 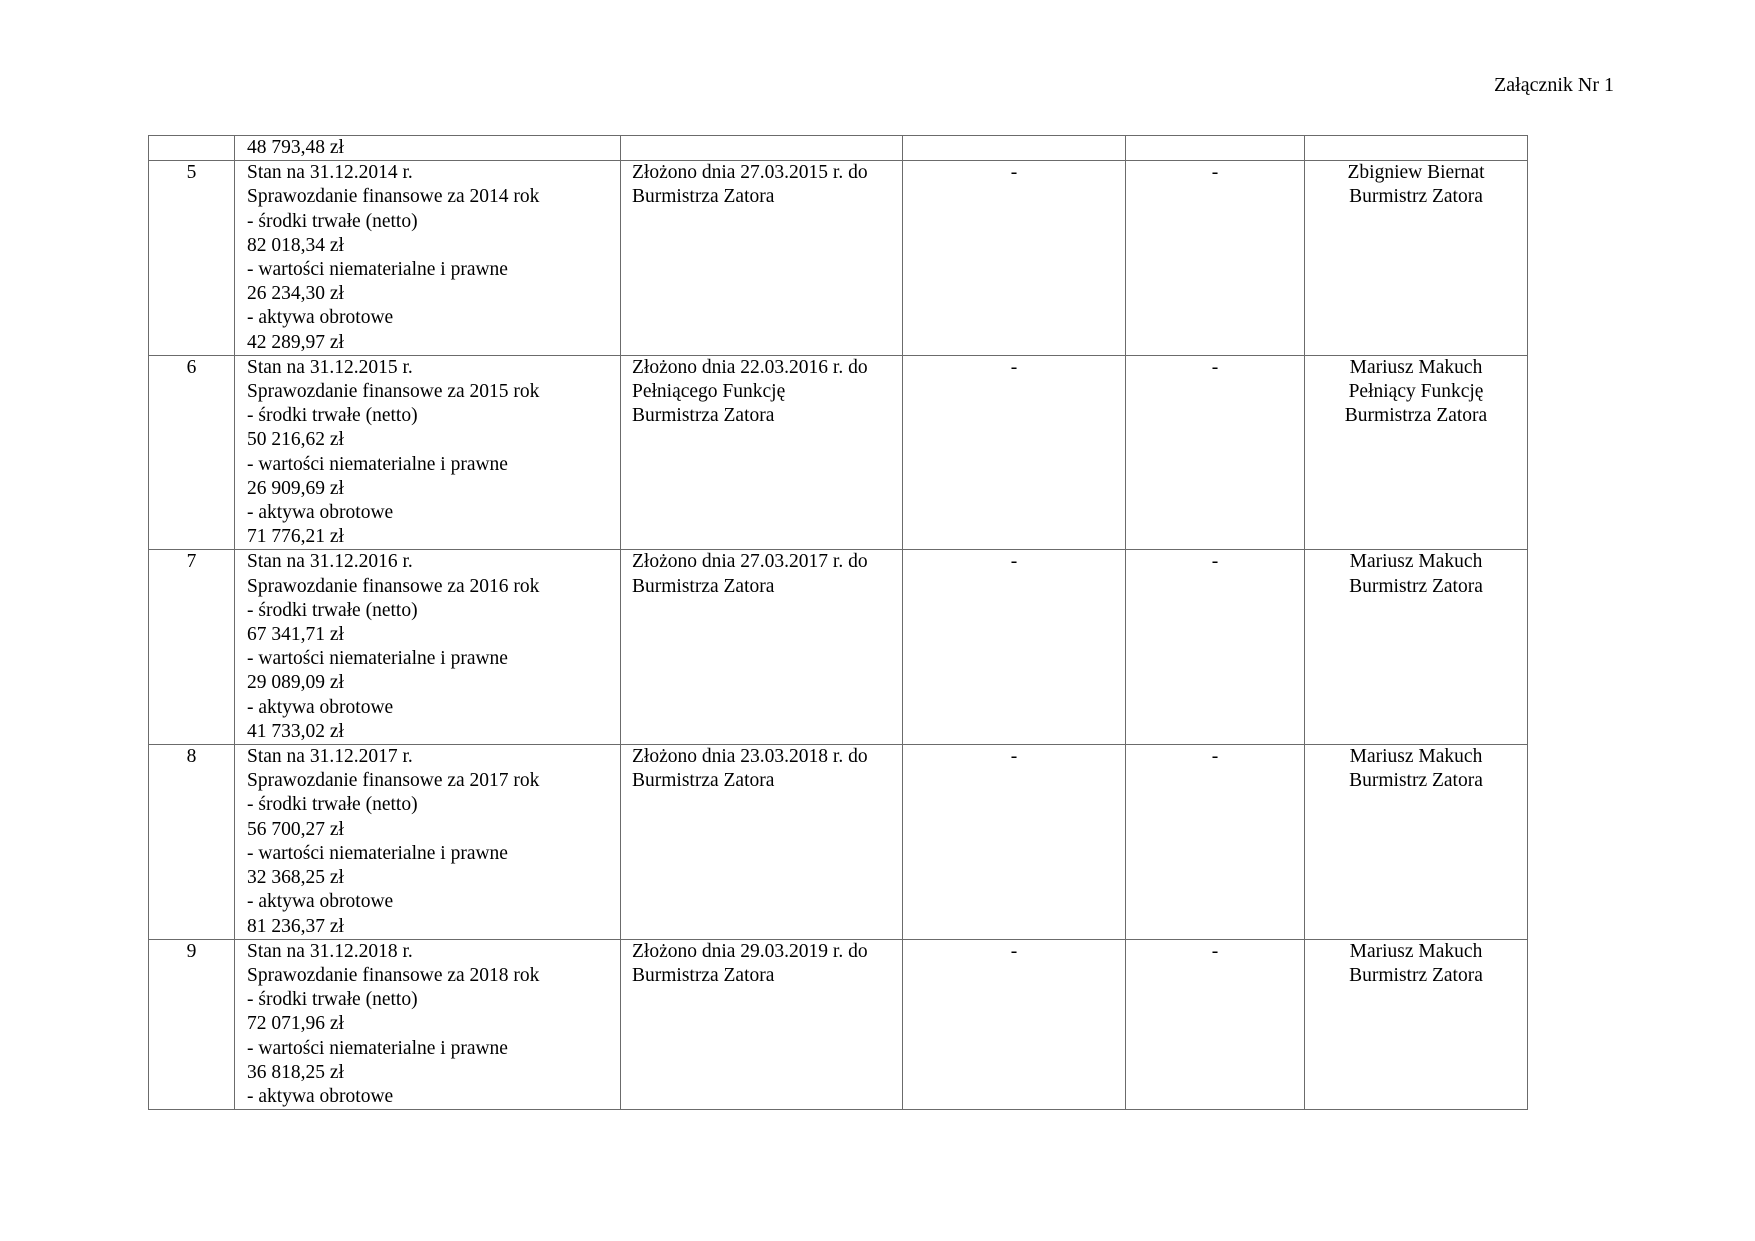 I want to click on table-row-continuation: 48 793,48 zł, so click(x=838, y=148).